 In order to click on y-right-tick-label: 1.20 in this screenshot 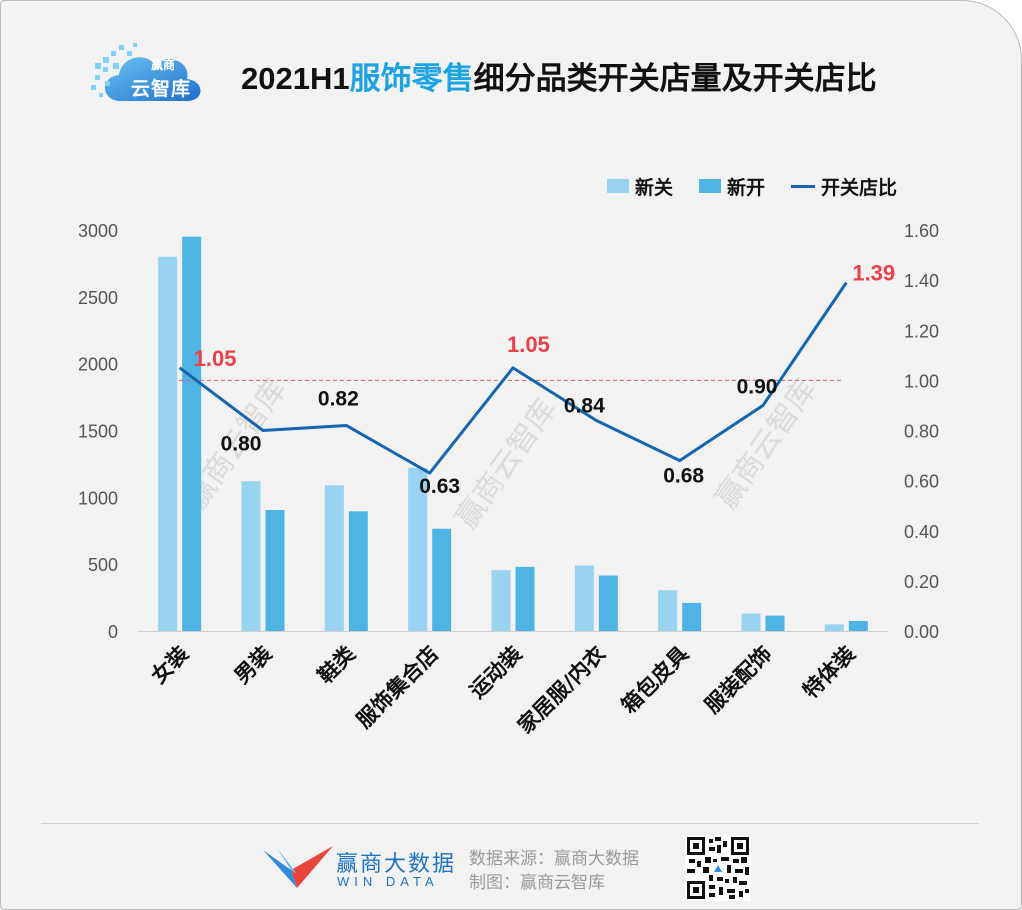, I will do `click(921, 331)`.